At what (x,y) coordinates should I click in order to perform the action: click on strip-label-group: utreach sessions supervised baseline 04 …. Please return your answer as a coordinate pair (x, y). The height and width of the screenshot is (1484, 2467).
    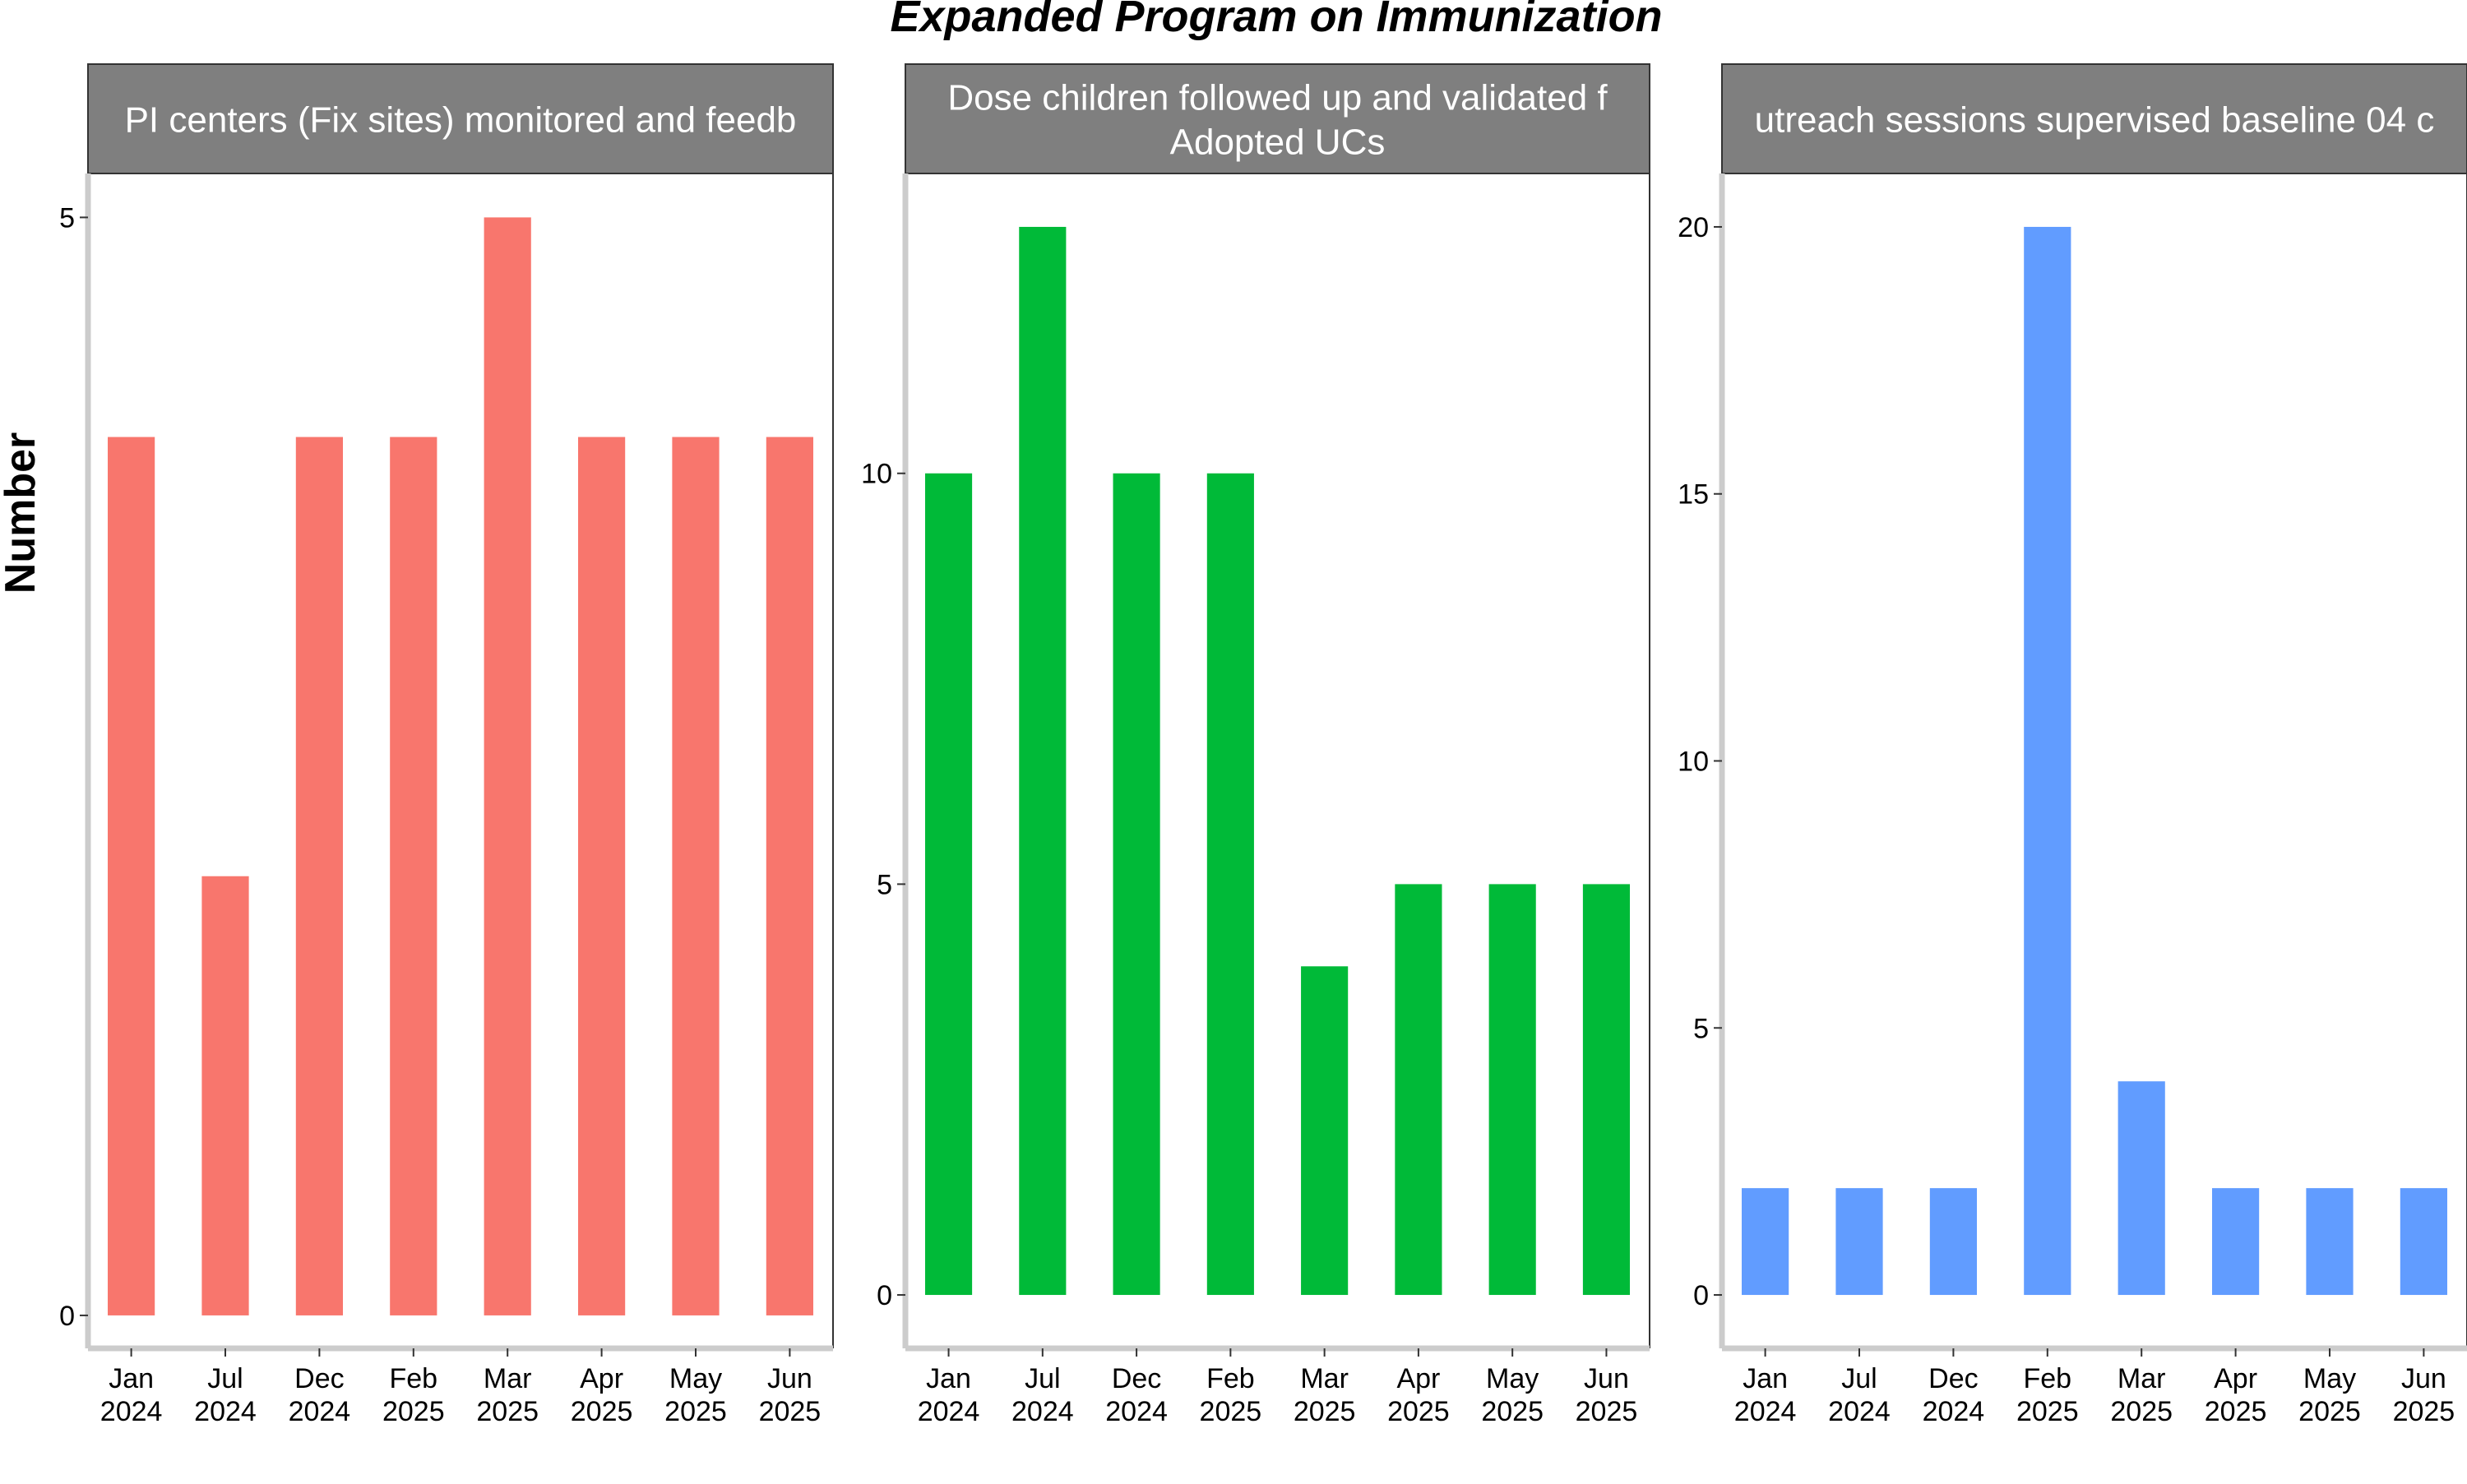
    Looking at the image, I should click on (2095, 121).